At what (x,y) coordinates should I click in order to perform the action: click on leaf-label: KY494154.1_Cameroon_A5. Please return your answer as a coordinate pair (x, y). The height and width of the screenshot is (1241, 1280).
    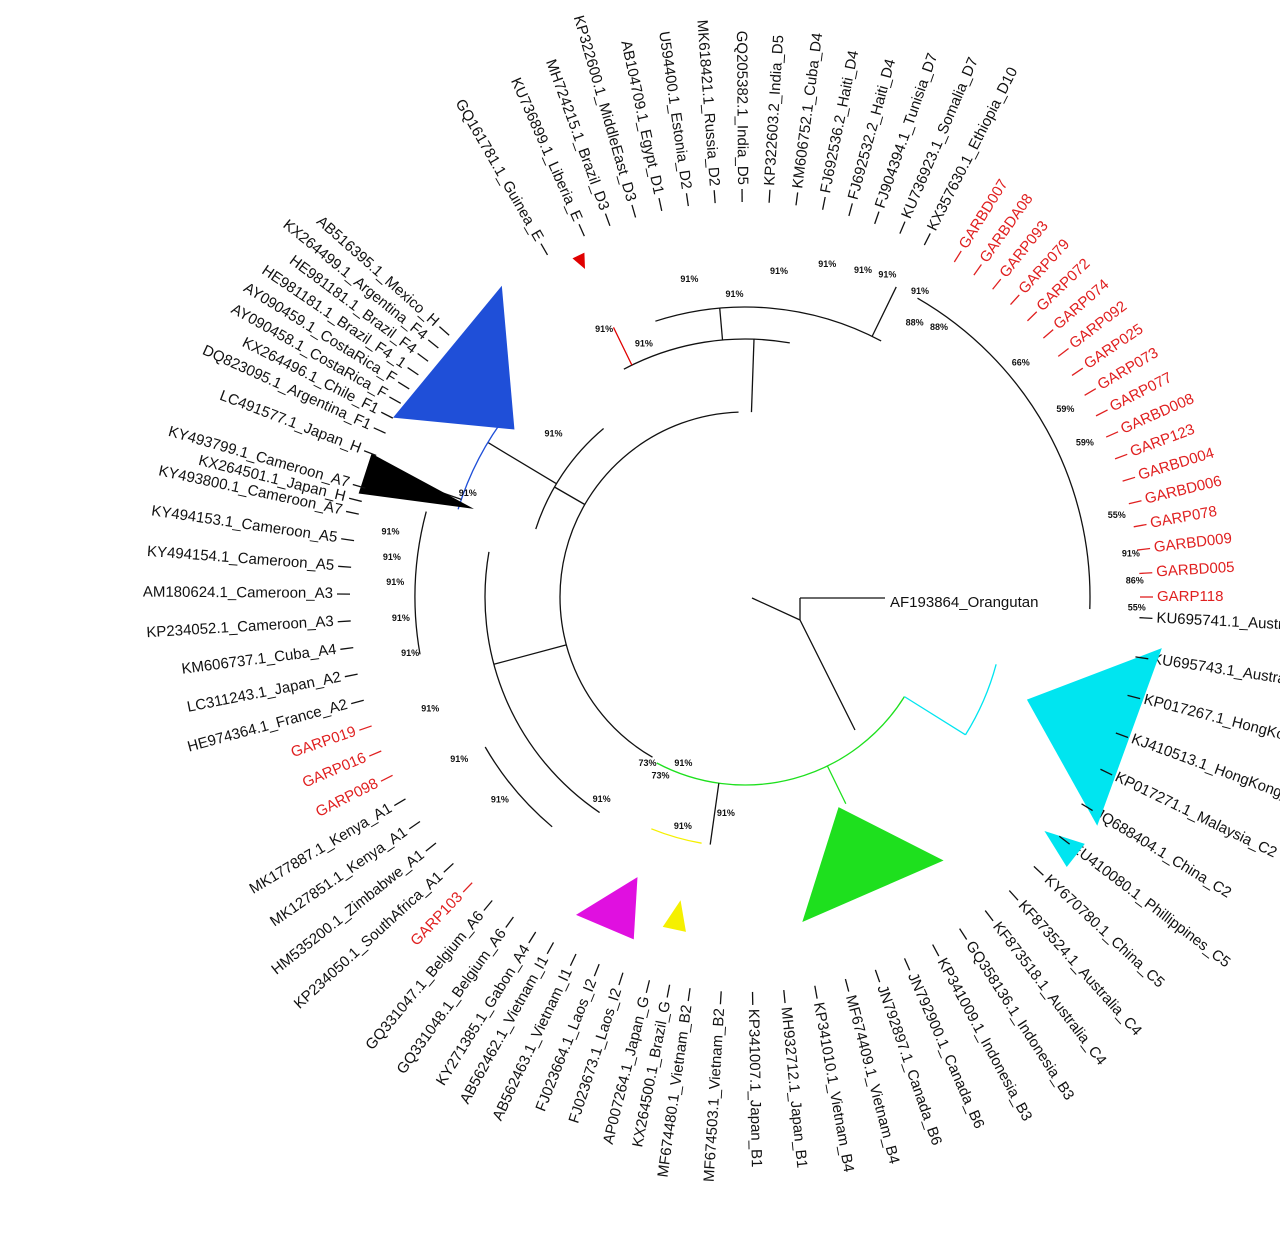
    Looking at the image, I should click on (240, 558).